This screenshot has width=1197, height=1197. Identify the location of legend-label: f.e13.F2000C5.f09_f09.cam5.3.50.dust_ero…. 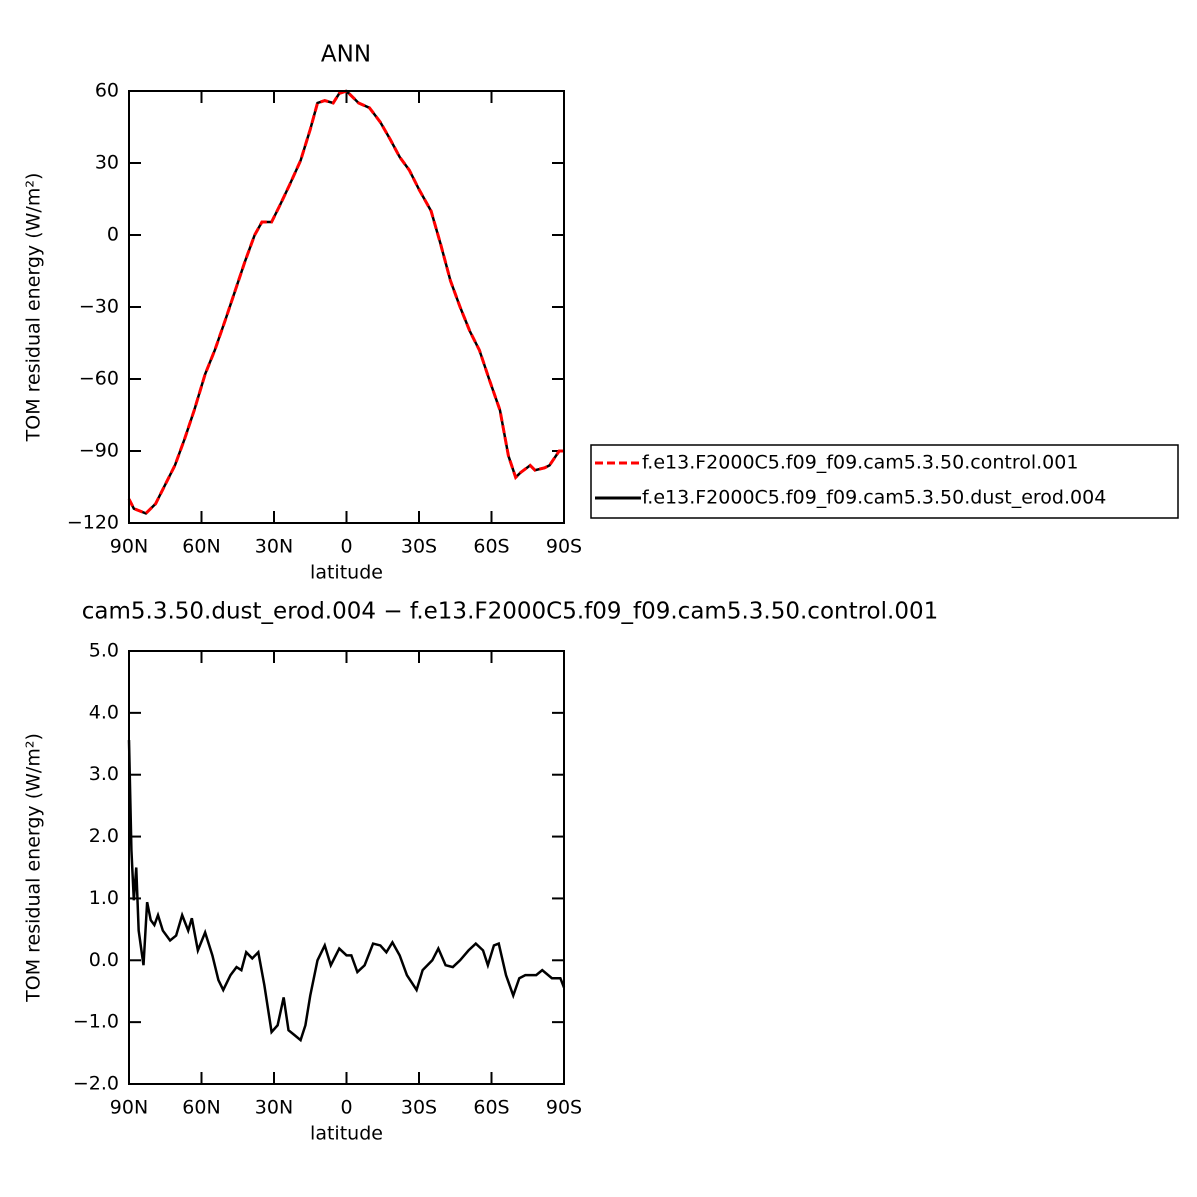
(874, 498).